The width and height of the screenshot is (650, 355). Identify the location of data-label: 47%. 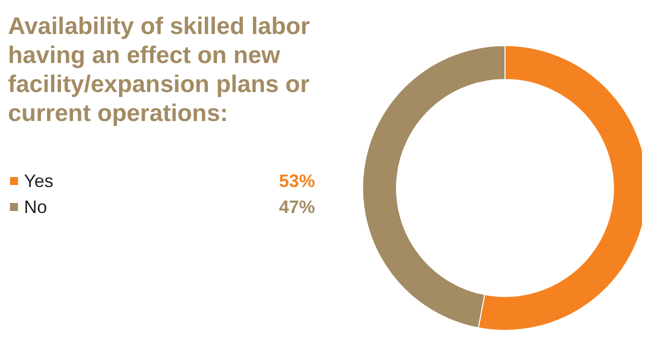
(297, 207).